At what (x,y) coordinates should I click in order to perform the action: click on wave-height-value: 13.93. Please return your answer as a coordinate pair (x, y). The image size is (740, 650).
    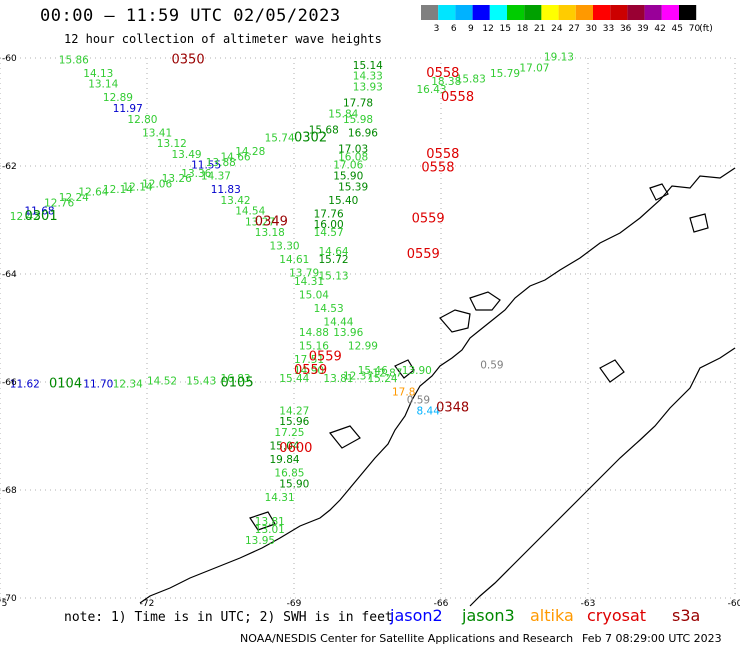
    Looking at the image, I should click on (368, 87).